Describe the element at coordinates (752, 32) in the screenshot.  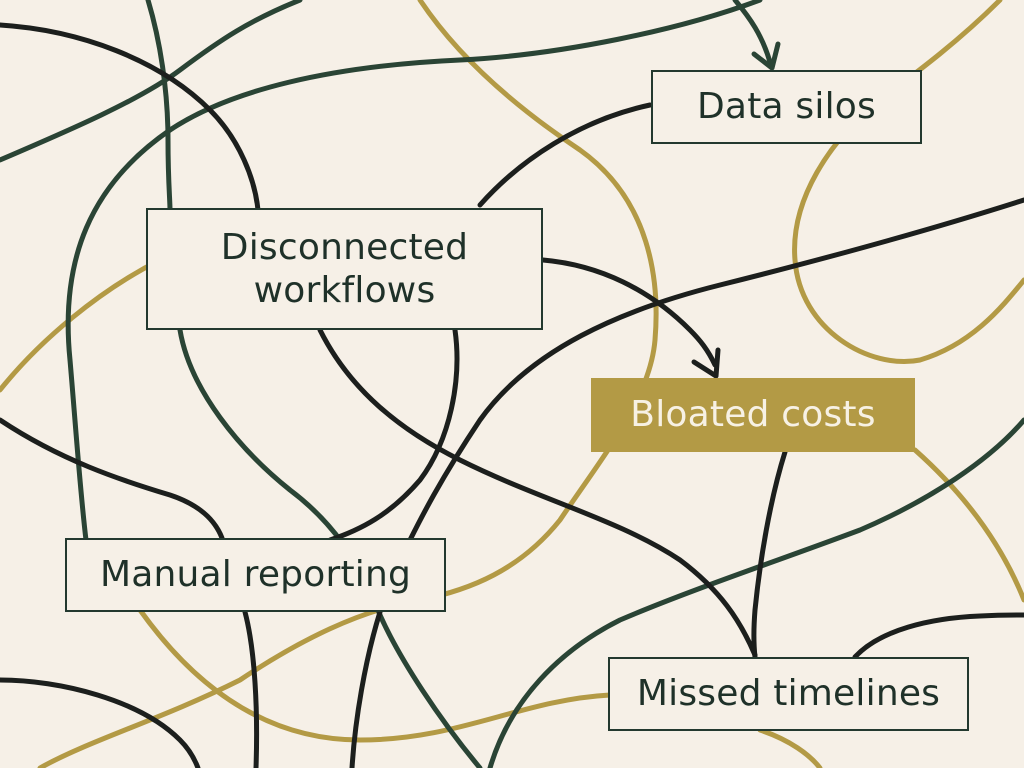
I see `green-line-arrow` at that location.